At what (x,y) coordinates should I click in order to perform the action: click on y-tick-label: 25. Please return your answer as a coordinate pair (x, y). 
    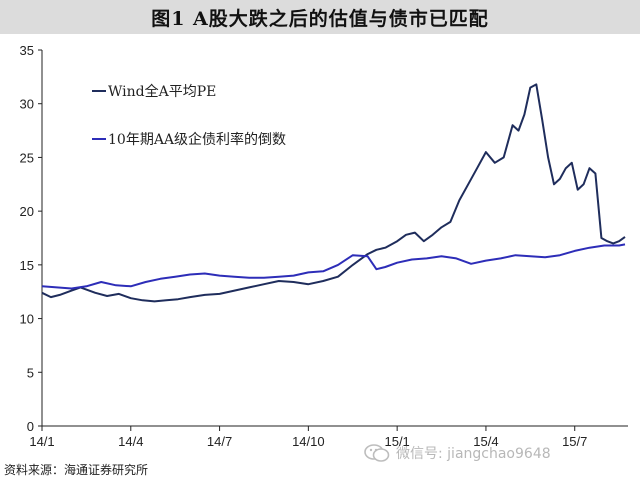
    Looking at the image, I should click on (27, 157).